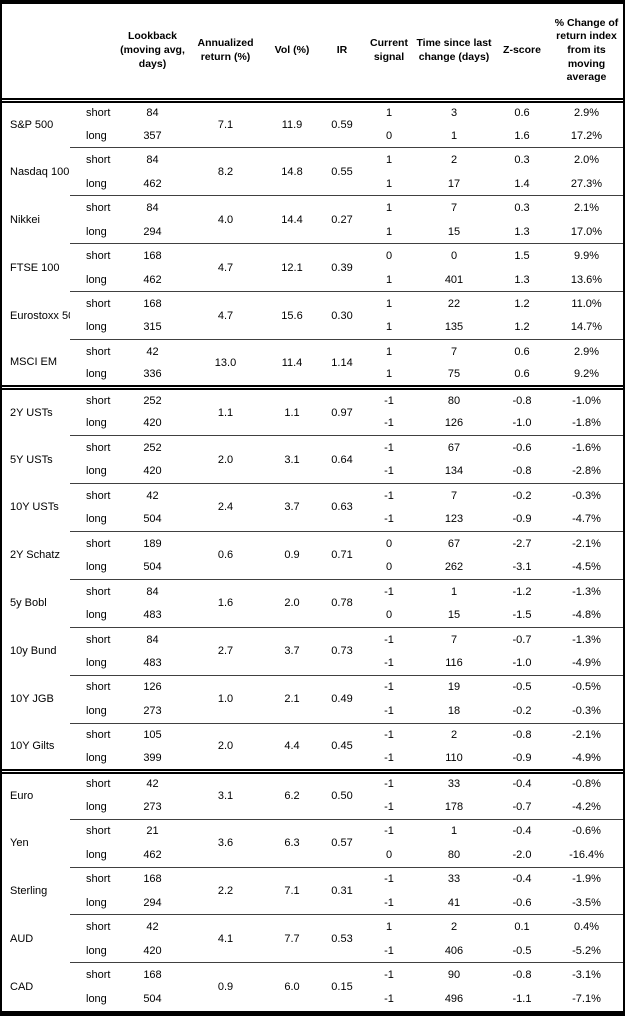 This screenshot has width=625, height=1016. What do you see at coordinates (586, 639) in the screenshot?
I see `pct-change-value: -1.3%` at bounding box center [586, 639].